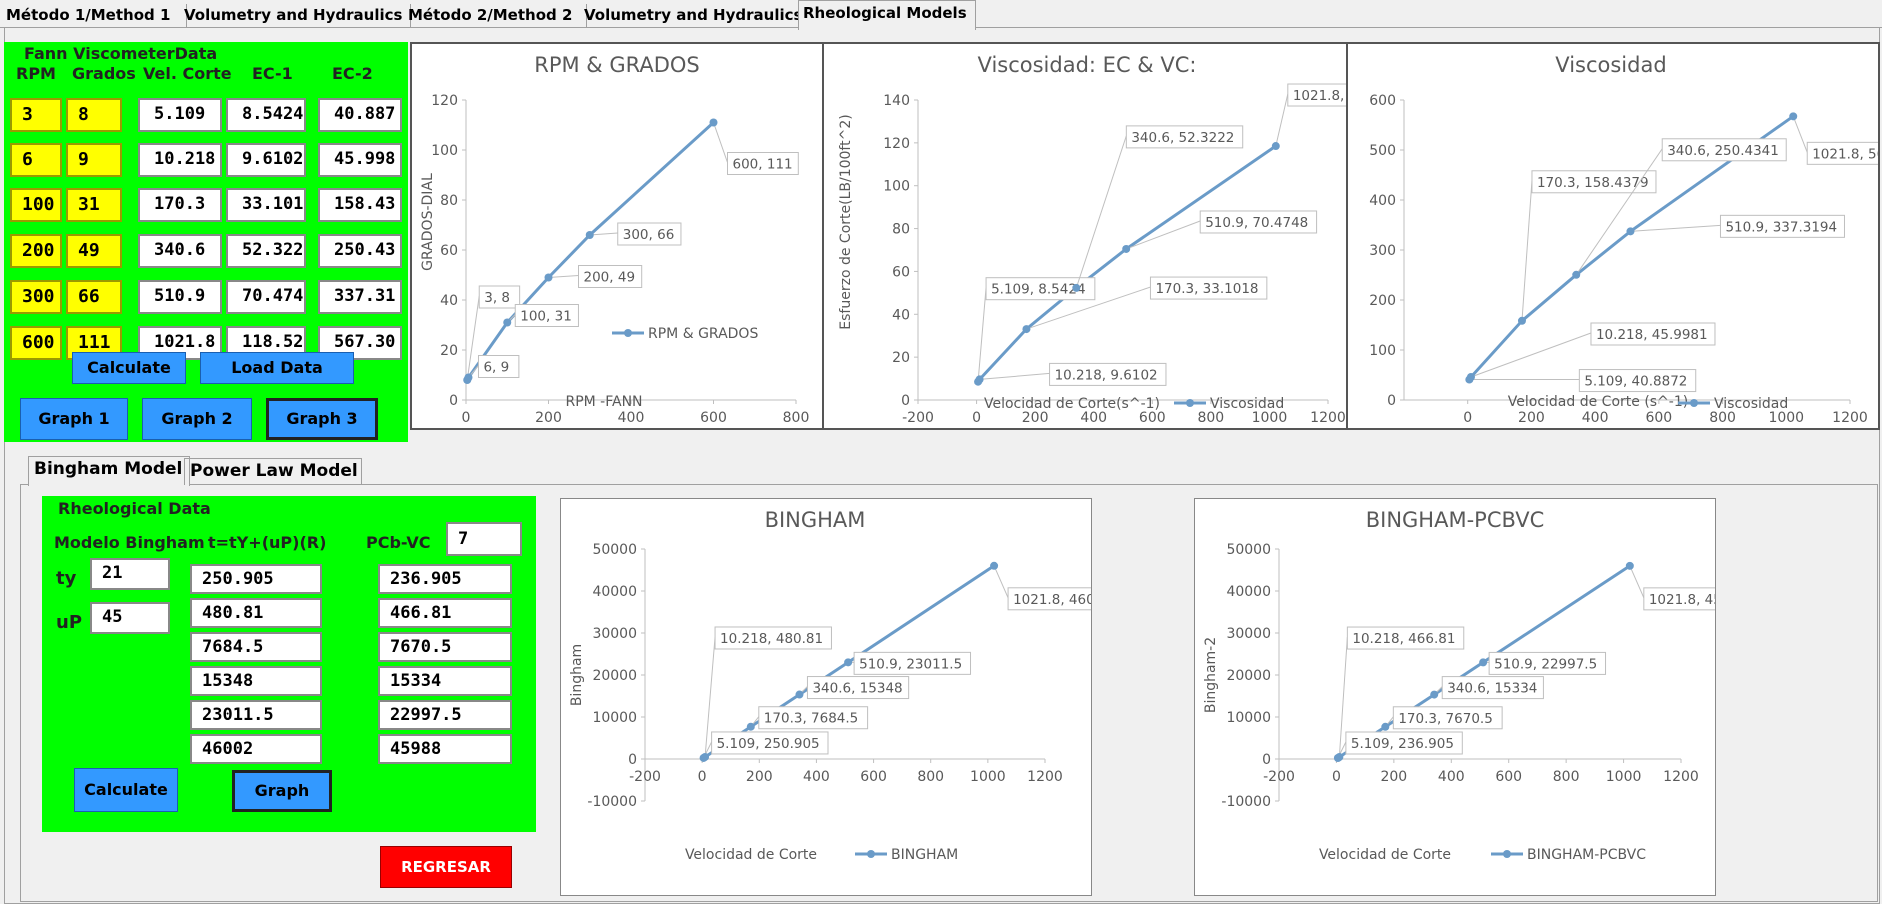 The width and height of the screenshot is (1882, 904). What do you see at coordinates (180, 115) in the screenshot?
I see `fann-cell-vel: 5.109` at bounding box center [180, 115].